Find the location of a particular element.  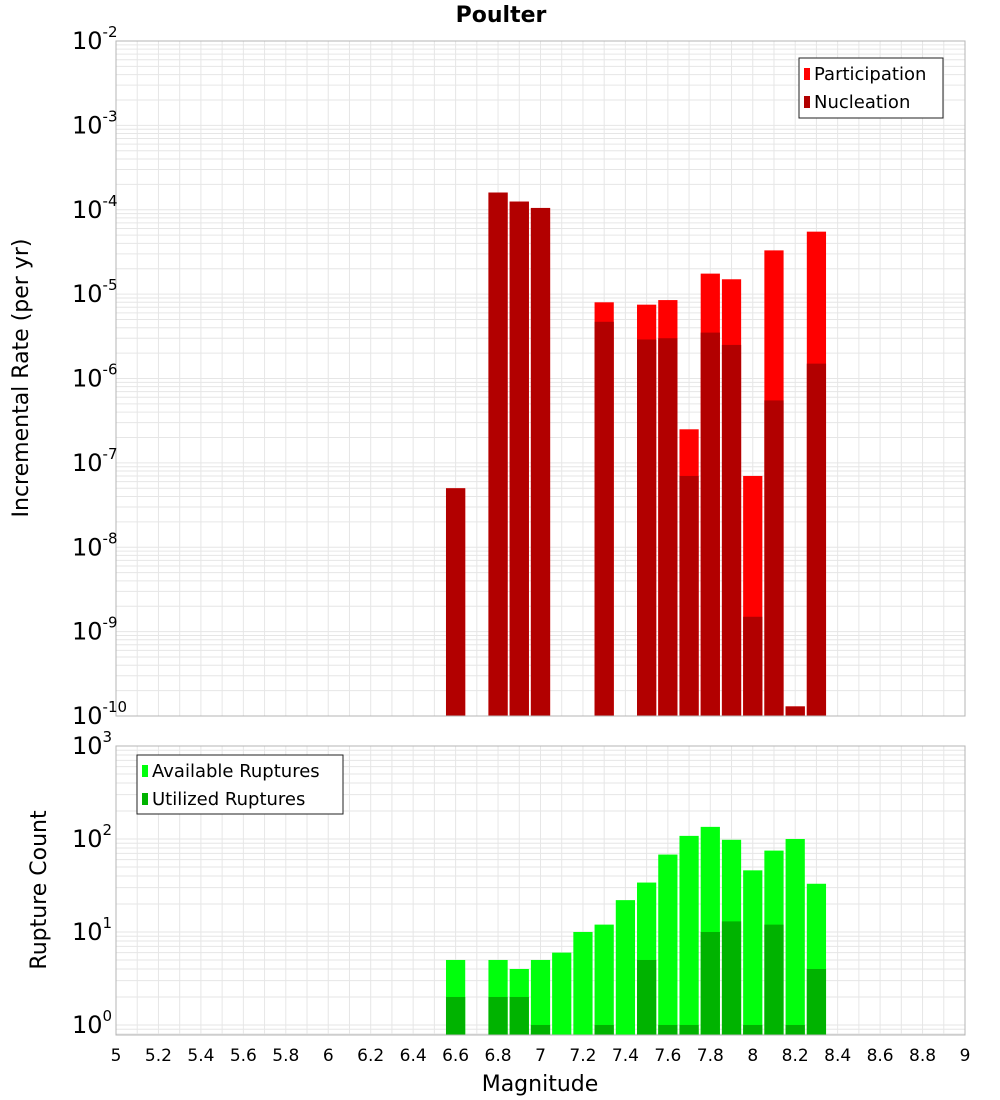

legend-label: Participation is located at coordinates (870, 74).